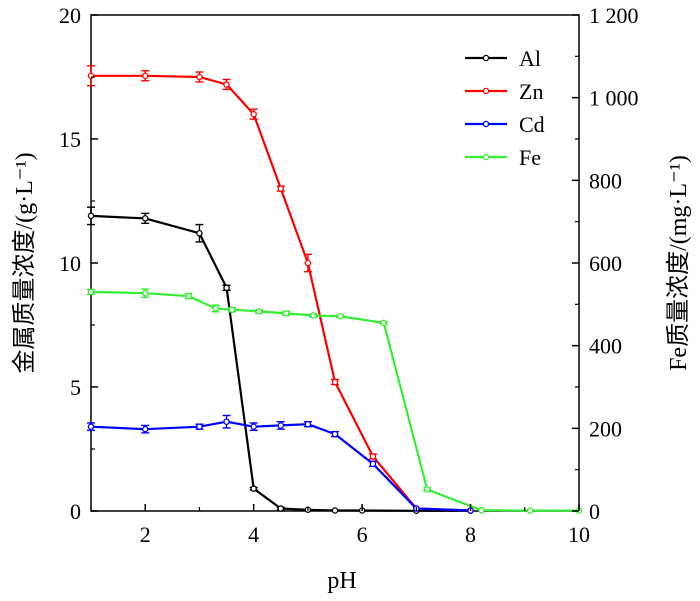 This screenshot has width=700, height=601. What do you see at coordinates (605, 428) in the screenshot?
I see `y-right-tick-label: 200` at bounding box center [605, 428].